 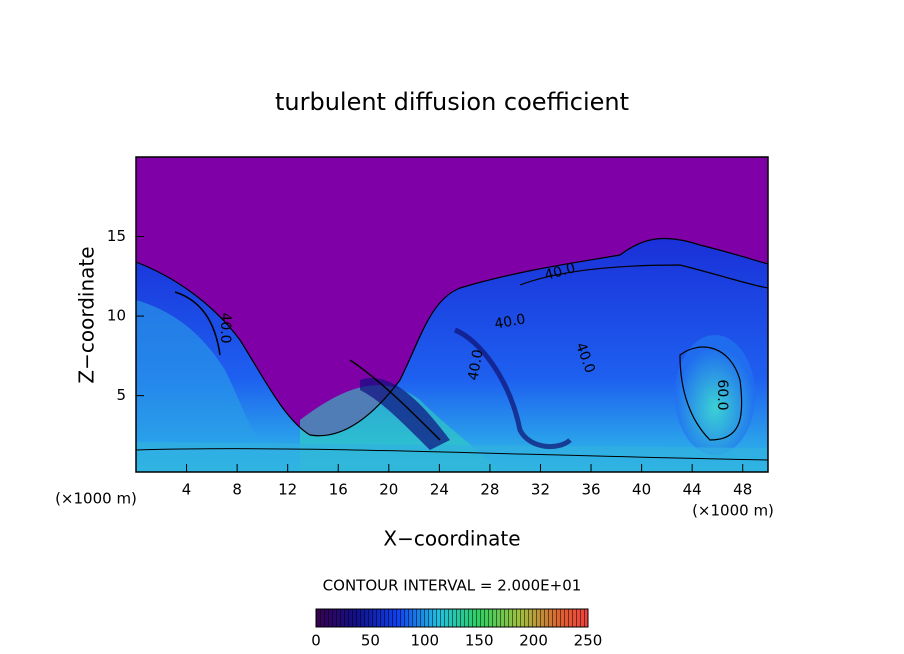 What do you see at coordinates (121, 395) in the screenshot?
I see `y-tick-label: 5` at bounding box center [121, 395].